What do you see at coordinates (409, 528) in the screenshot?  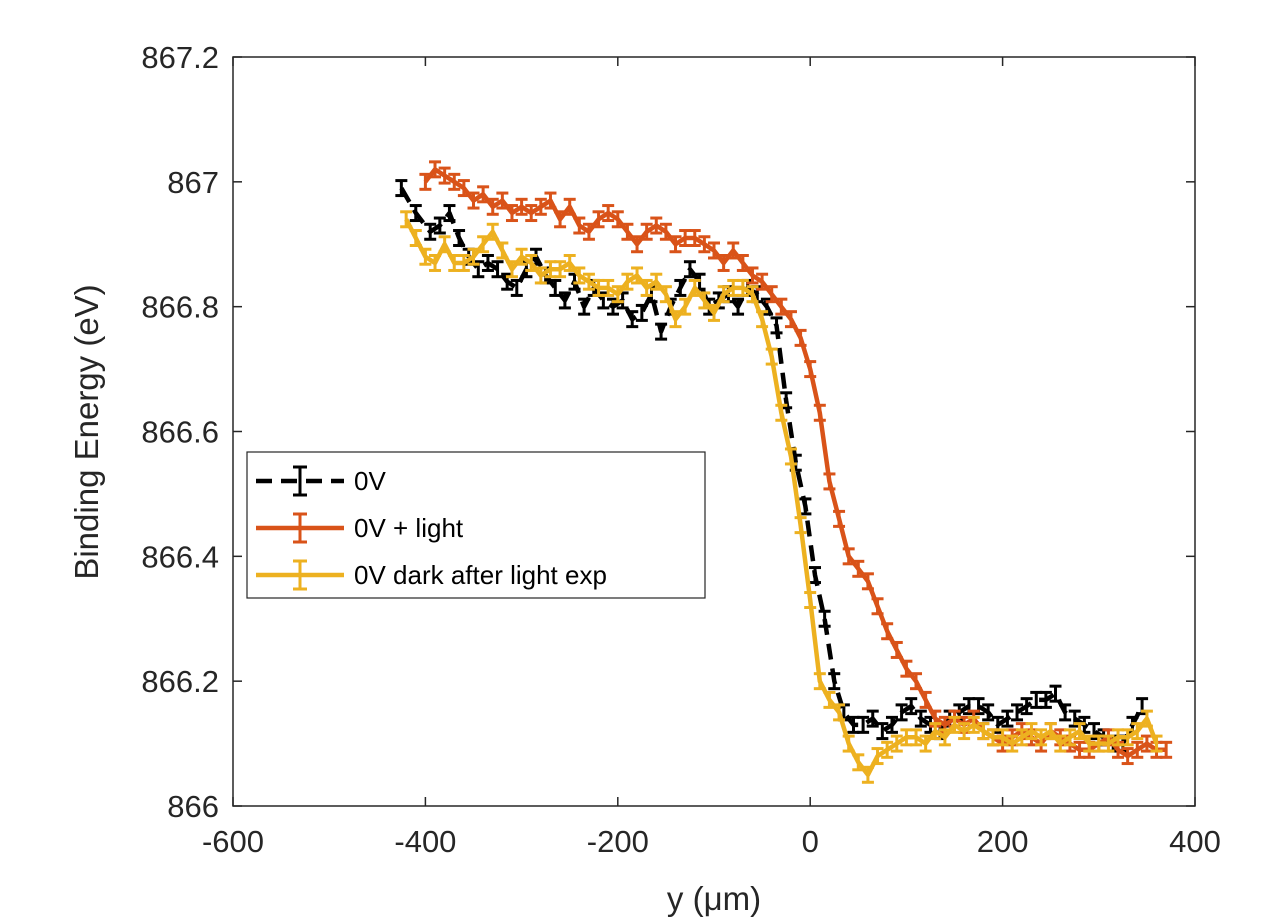 I see `legend-label: 0V + light` at bounding box center [409, 528].